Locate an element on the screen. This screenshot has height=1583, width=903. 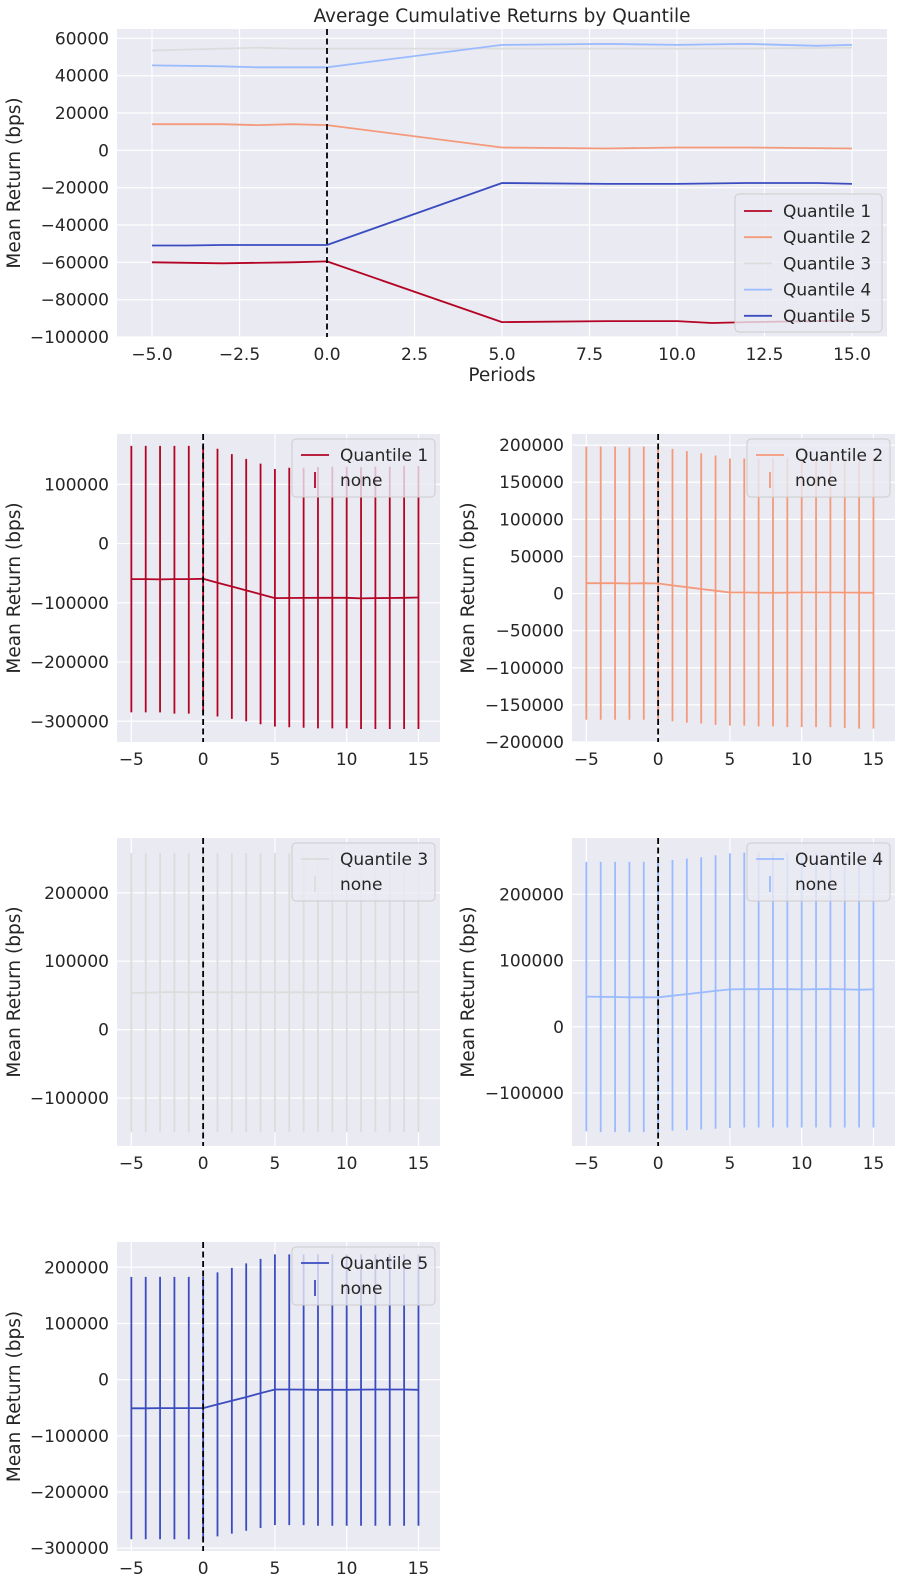
x-tick-label: 2.5 is located at coordinates (414, 355).